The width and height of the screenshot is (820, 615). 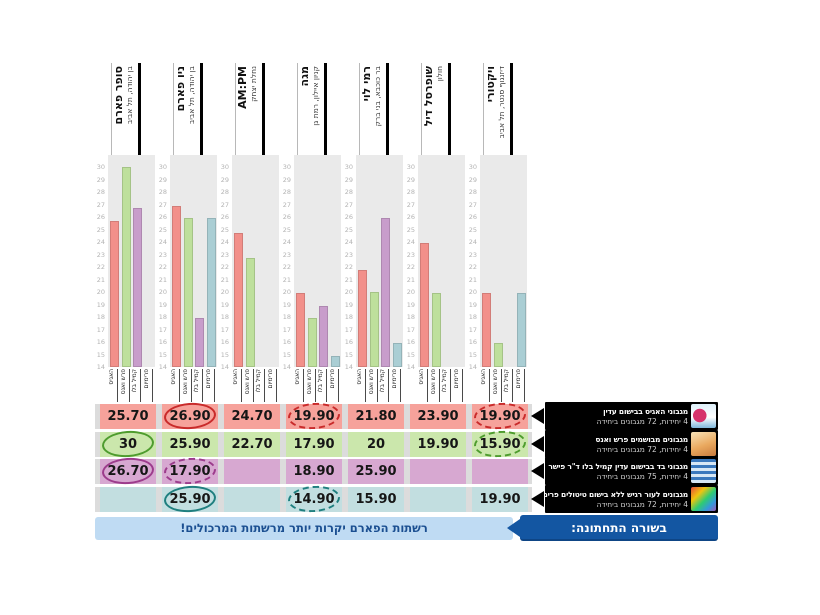 I want to click on store-header-0: סופר פארם בן יהודה, תל אביב, so click(x=126, y=109).